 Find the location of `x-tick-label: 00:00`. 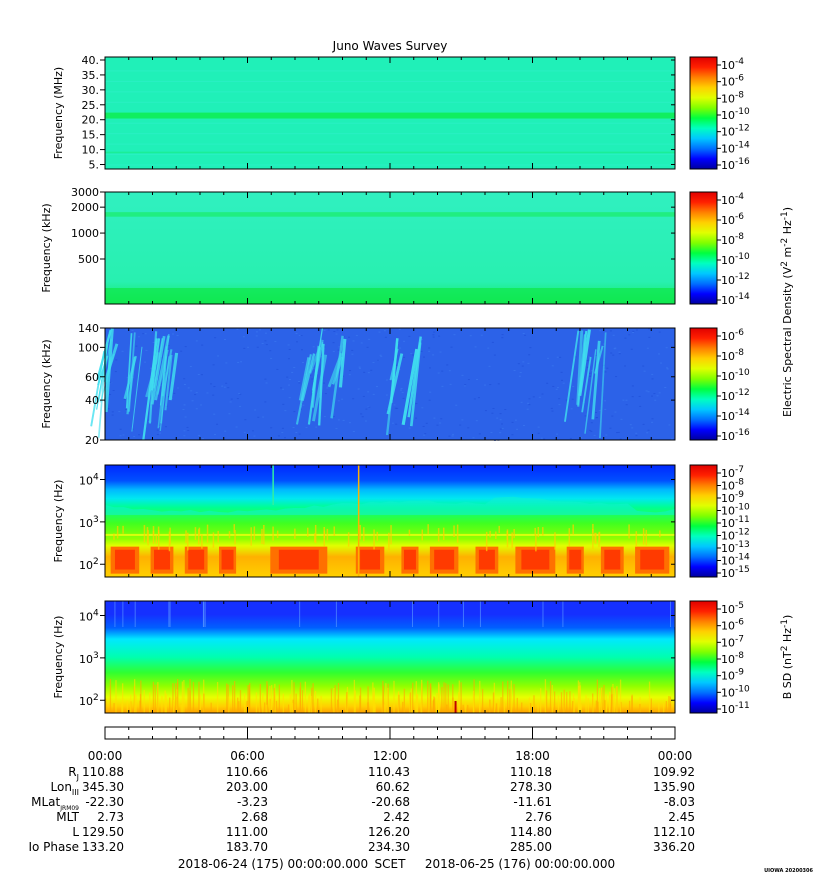

x-tick-label: 00:00 is located at coordinates (675, 756).